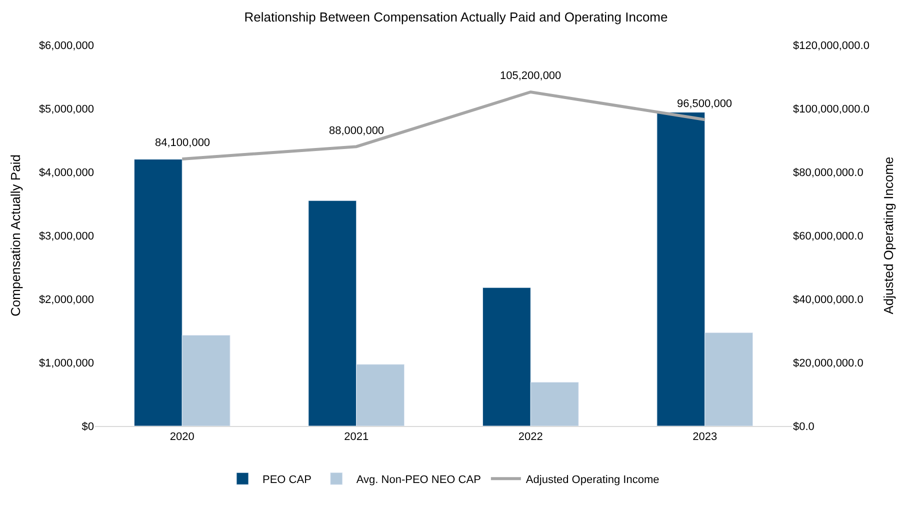 Image resolution: width=912 pixels, height=505 pixels. I want to click on y2-tick-label: $80,000,000.0, so click(828, 172).